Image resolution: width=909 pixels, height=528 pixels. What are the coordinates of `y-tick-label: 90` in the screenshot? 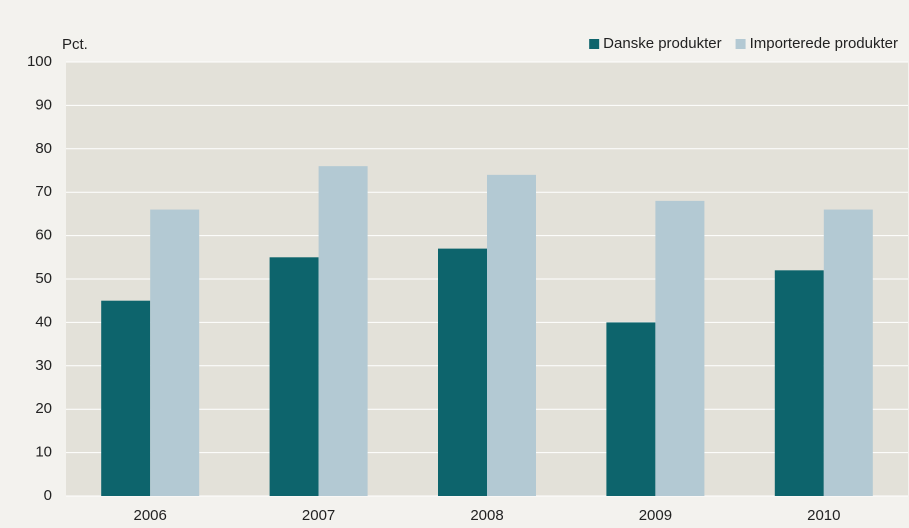 It's located at (43, 104).